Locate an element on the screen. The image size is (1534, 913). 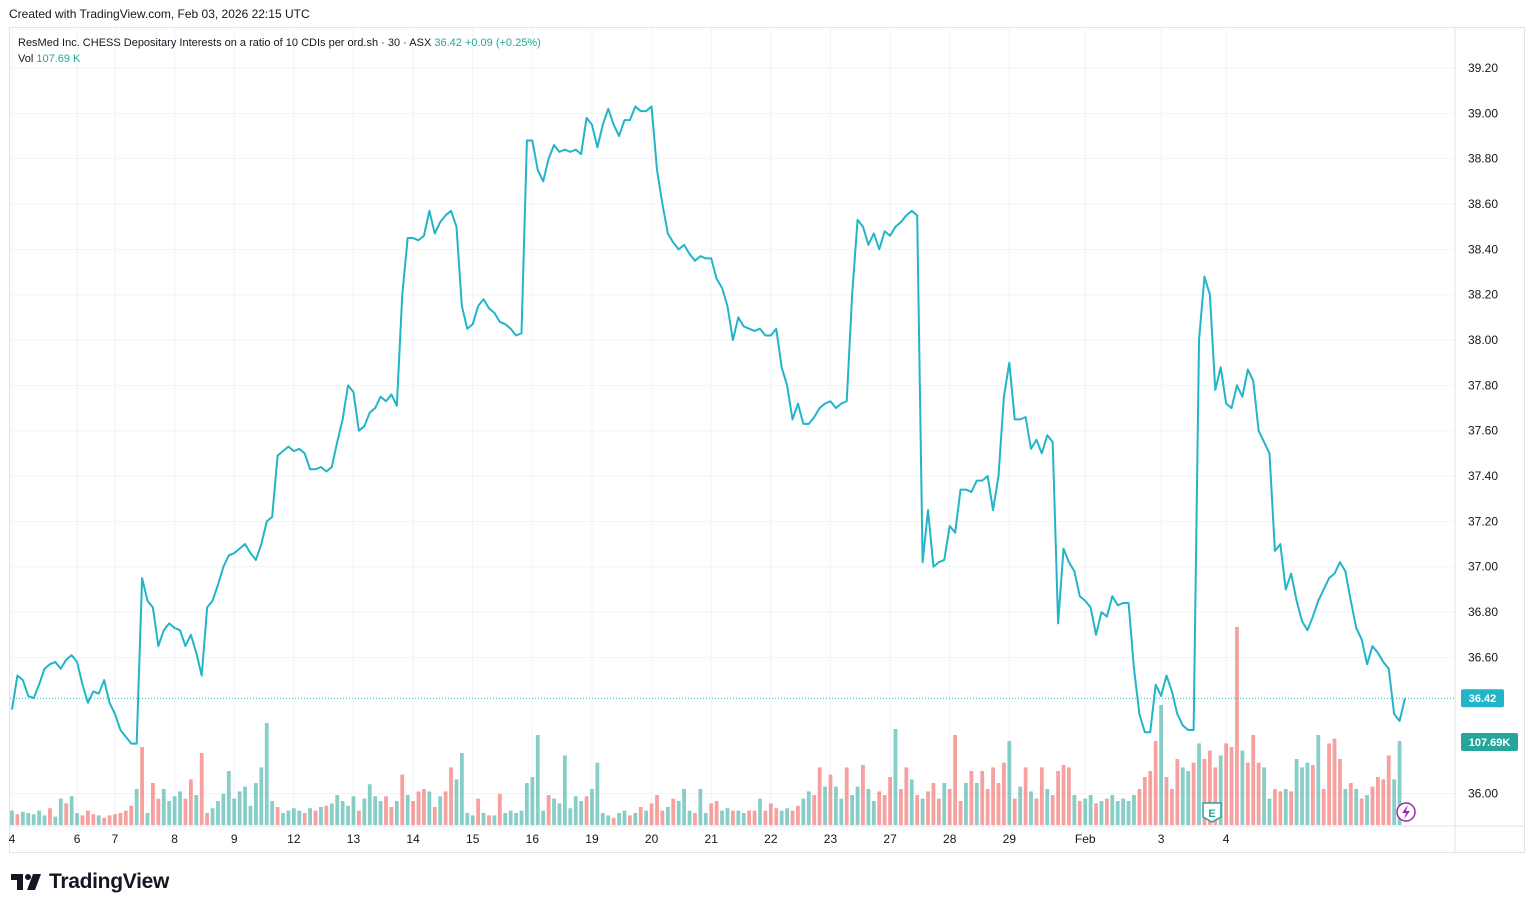
y-axis-tick-label: 36.60 is located at coordinates (1483, 657).